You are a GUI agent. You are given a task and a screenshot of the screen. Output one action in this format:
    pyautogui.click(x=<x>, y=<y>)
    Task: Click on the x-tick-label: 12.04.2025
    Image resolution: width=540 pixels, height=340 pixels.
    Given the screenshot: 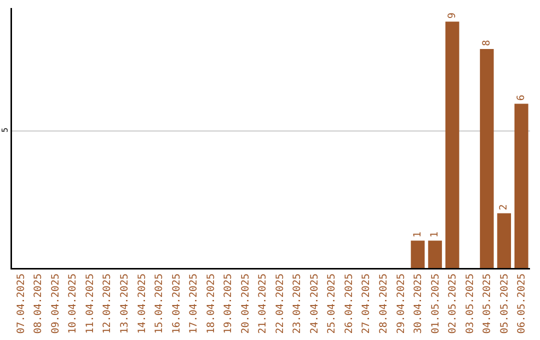 What is the action you would take?
    pyautogui.click(x=108, y=304)
    